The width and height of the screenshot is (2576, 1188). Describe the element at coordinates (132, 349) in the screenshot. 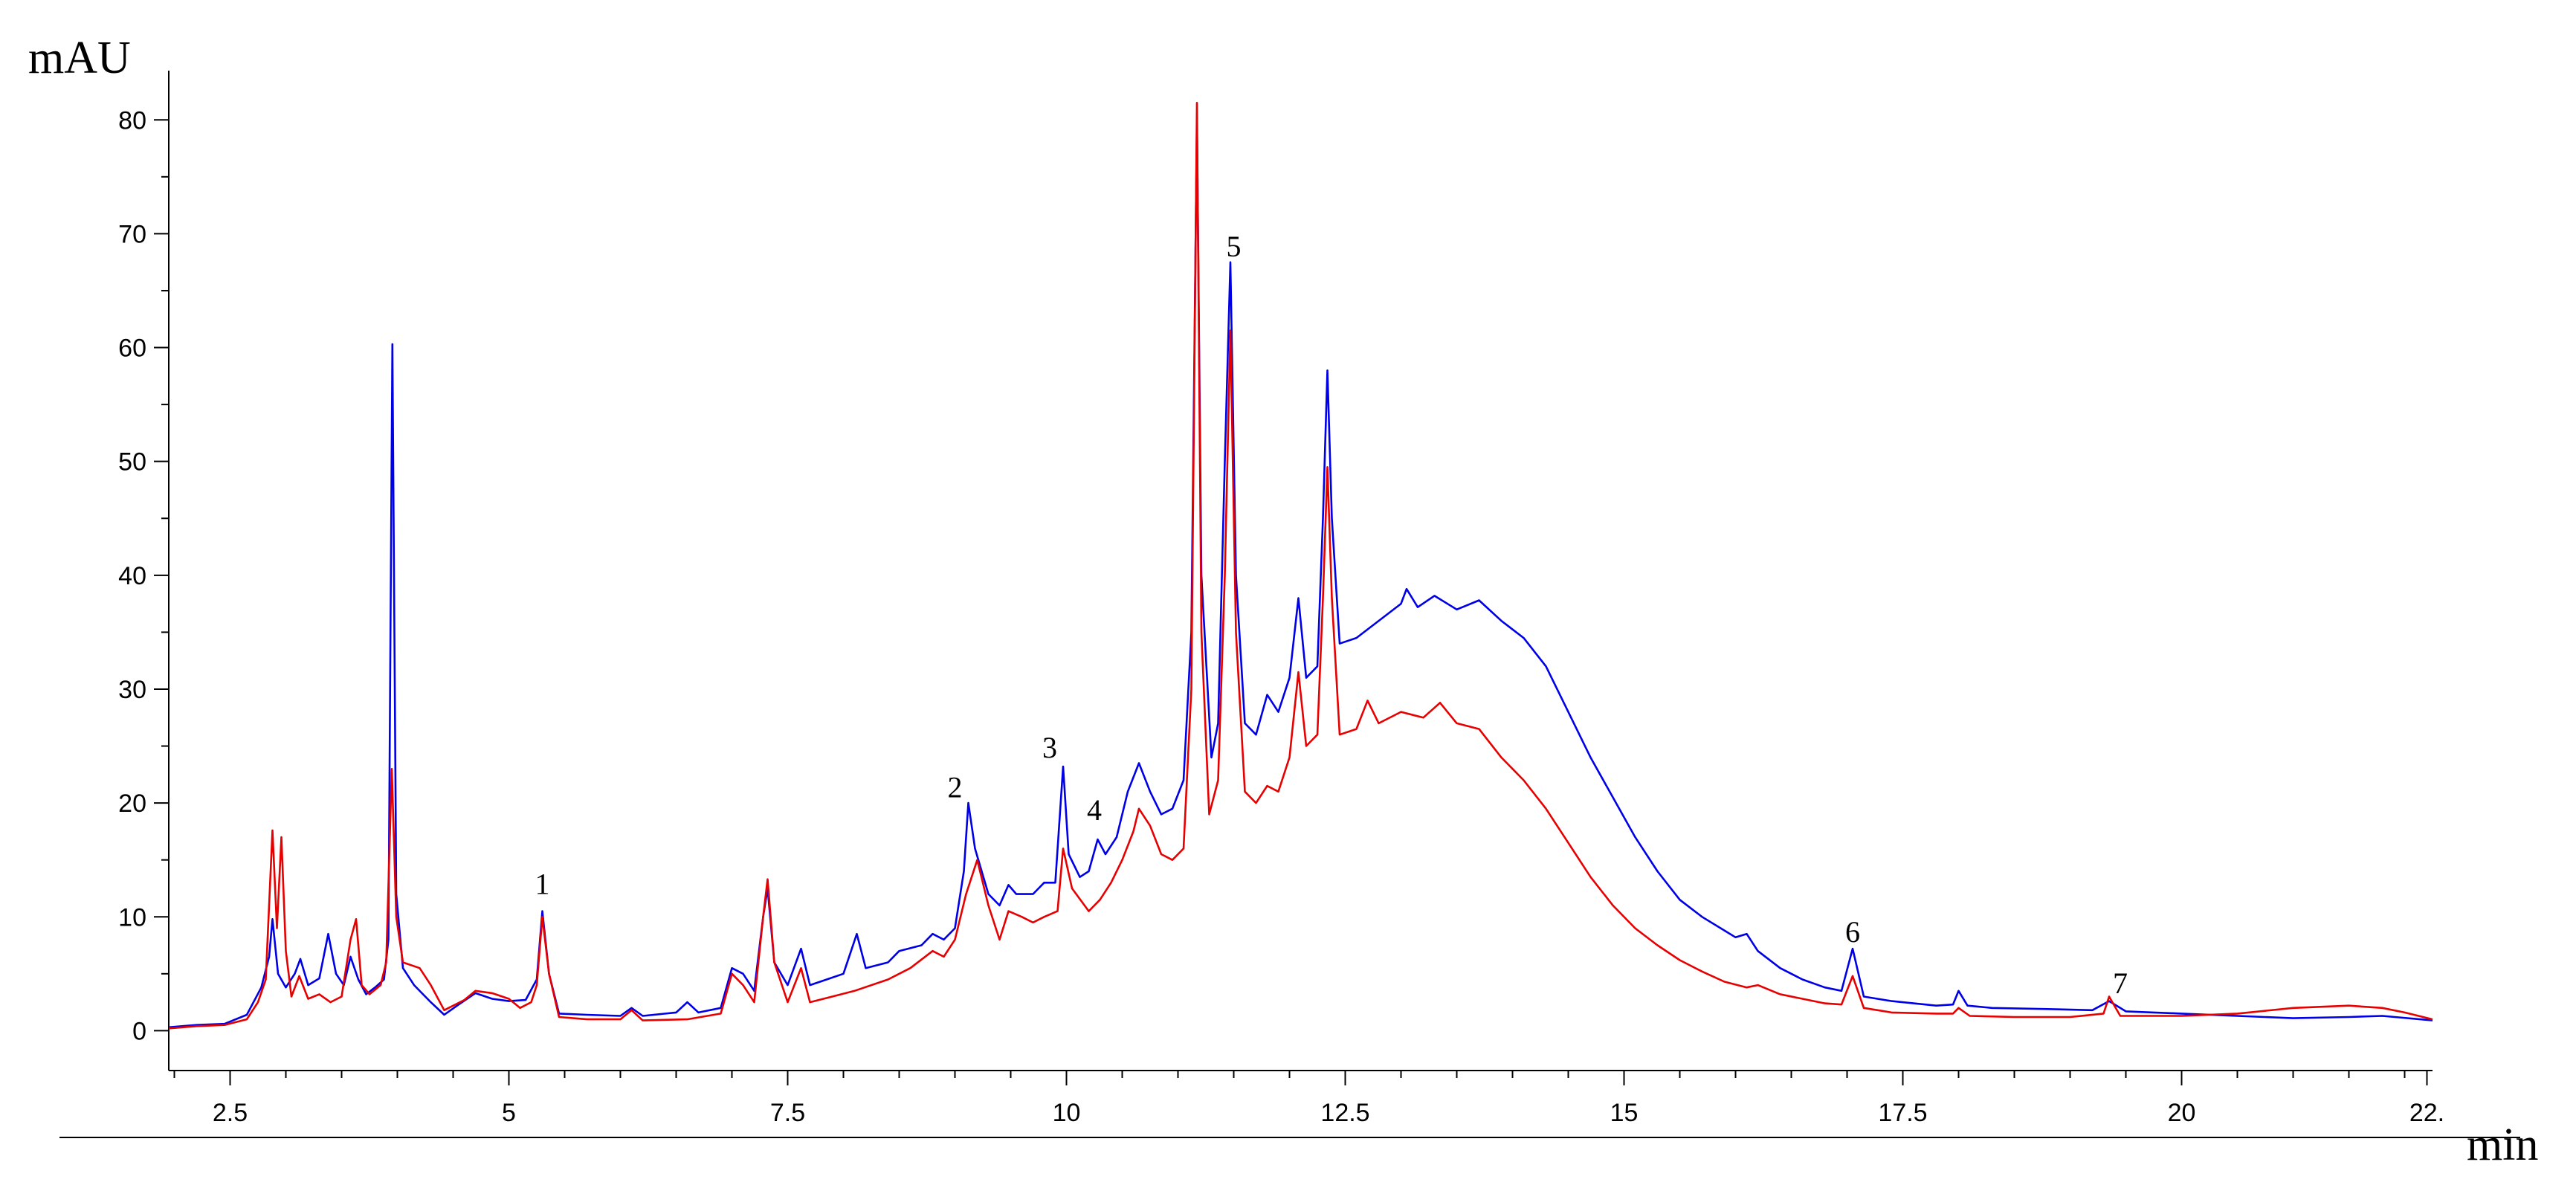

I see `y-tick-label: 60` at that location.